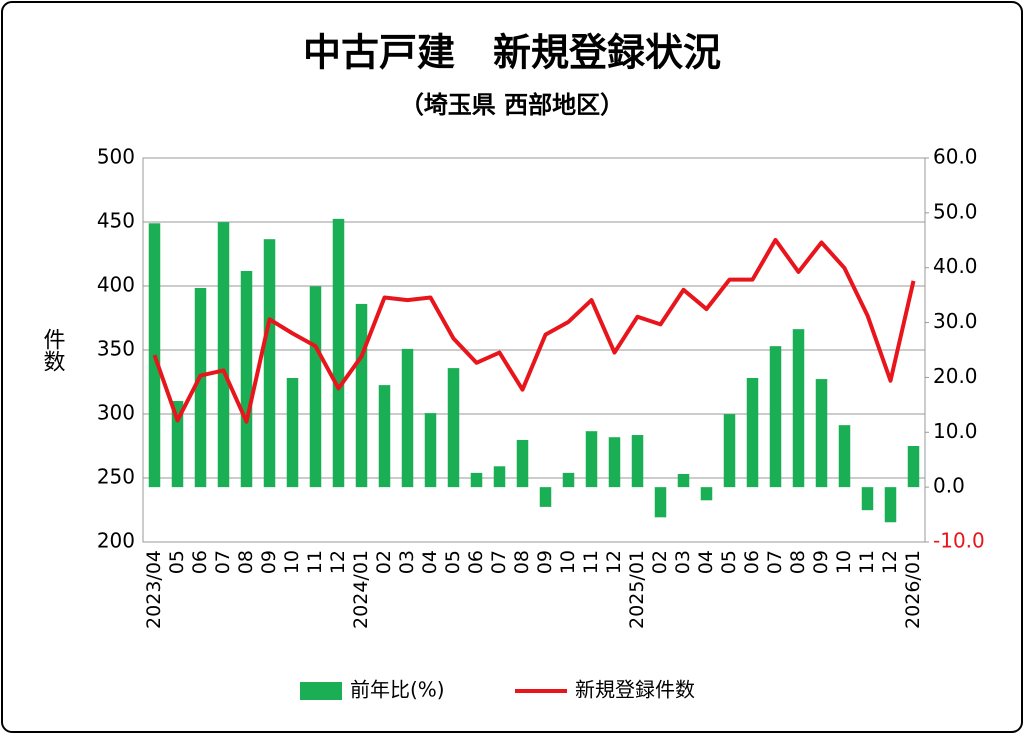 Image resolution: width=1024 pixels, height=738 pixels. What do you see at coordinates (955, 157) in the screenshot?
I see `y2-tick-label: 60.0` at bounding box center [955, 157].